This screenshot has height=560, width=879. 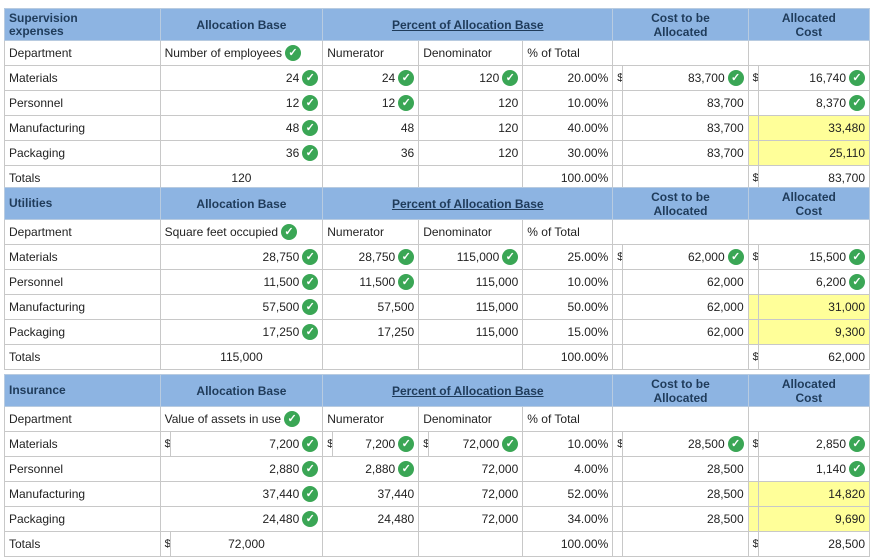 What do you see at coordinates (241, 153) in the screenshot?
I see `base-input: 36 ✓` at bounding box center [241, 153].